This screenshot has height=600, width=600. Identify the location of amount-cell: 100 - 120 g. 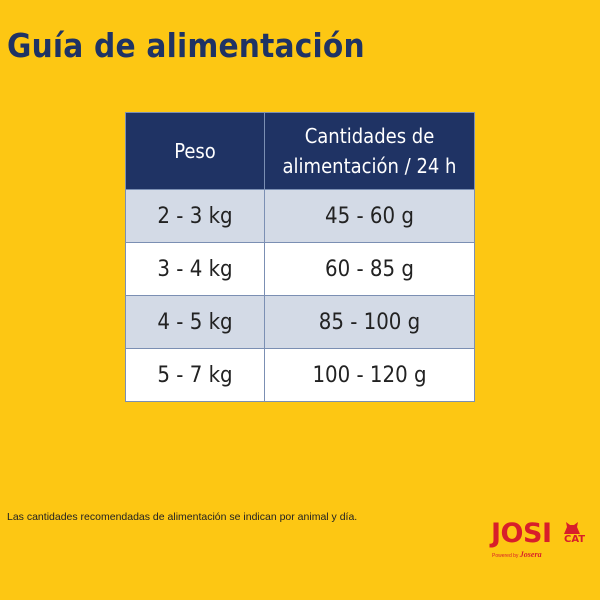
(369, 375).